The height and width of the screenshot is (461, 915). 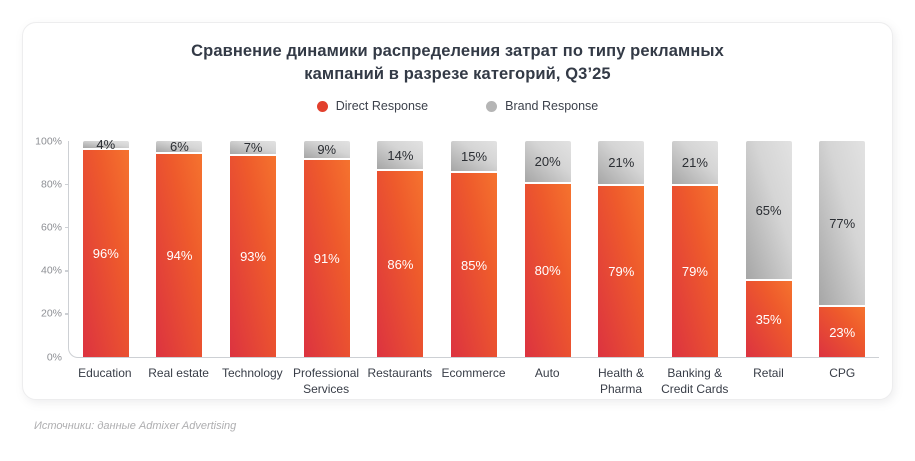 I want to click on category-label: Ecommerce, so click(x=473, y=373).